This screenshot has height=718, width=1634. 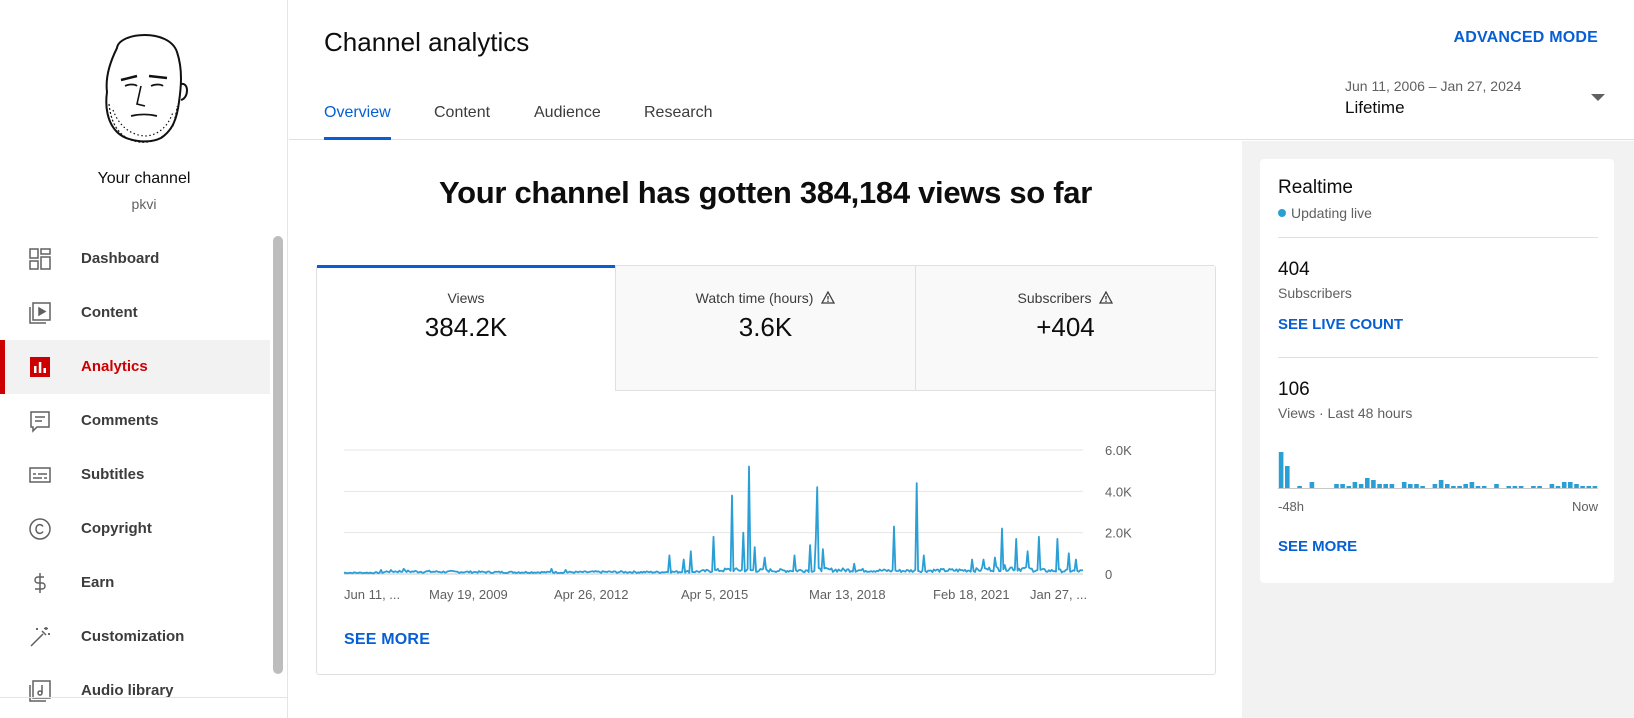 What do you see at coordinates (278, 455) in the screenshot?
I see `sidebar-scrollbar` at bounding box center [278, 455].